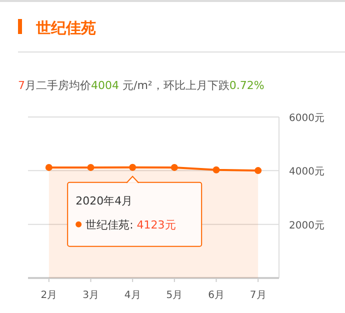 The height and width of the screenshot is (313, 345). What do you see at coordinates (90, 295) in the screenshot?
I see `x-tick-label: 3月` at bounding box center [90, 295].